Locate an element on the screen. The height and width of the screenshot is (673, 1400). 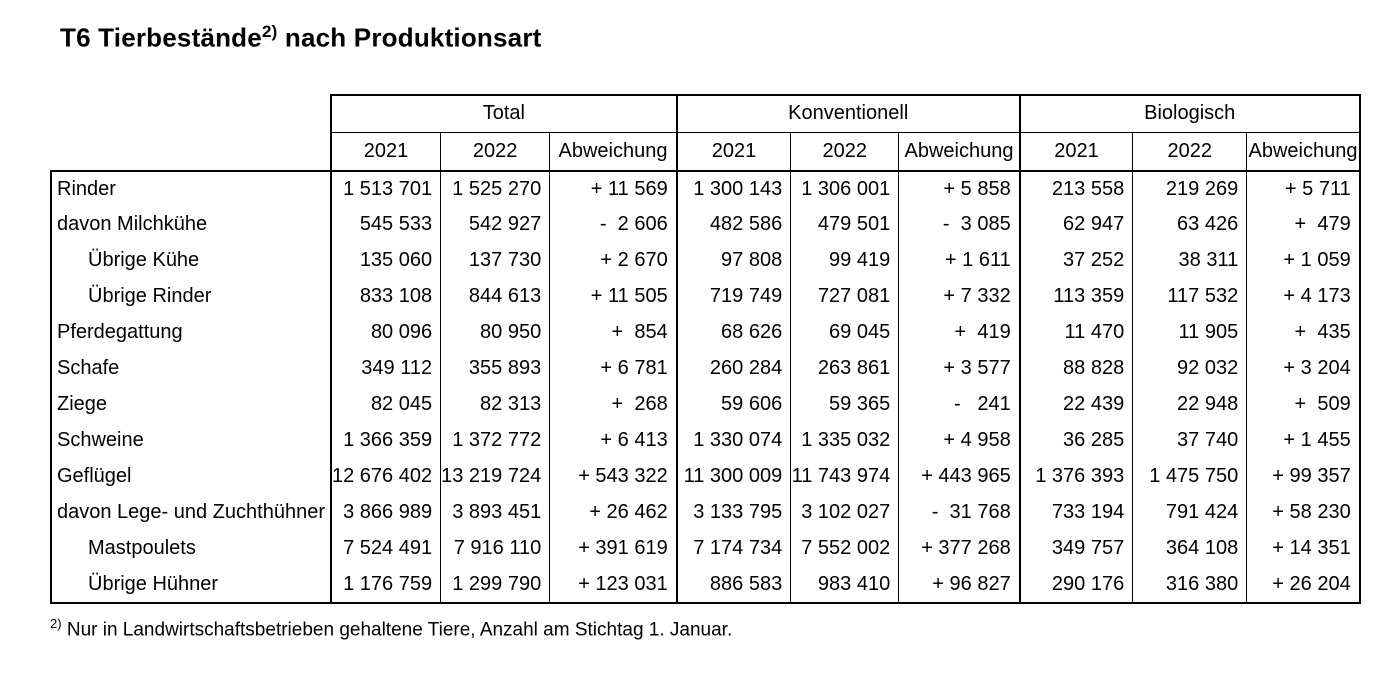
deviation-cell: + 96 827 is located at coordinates (959, 585).